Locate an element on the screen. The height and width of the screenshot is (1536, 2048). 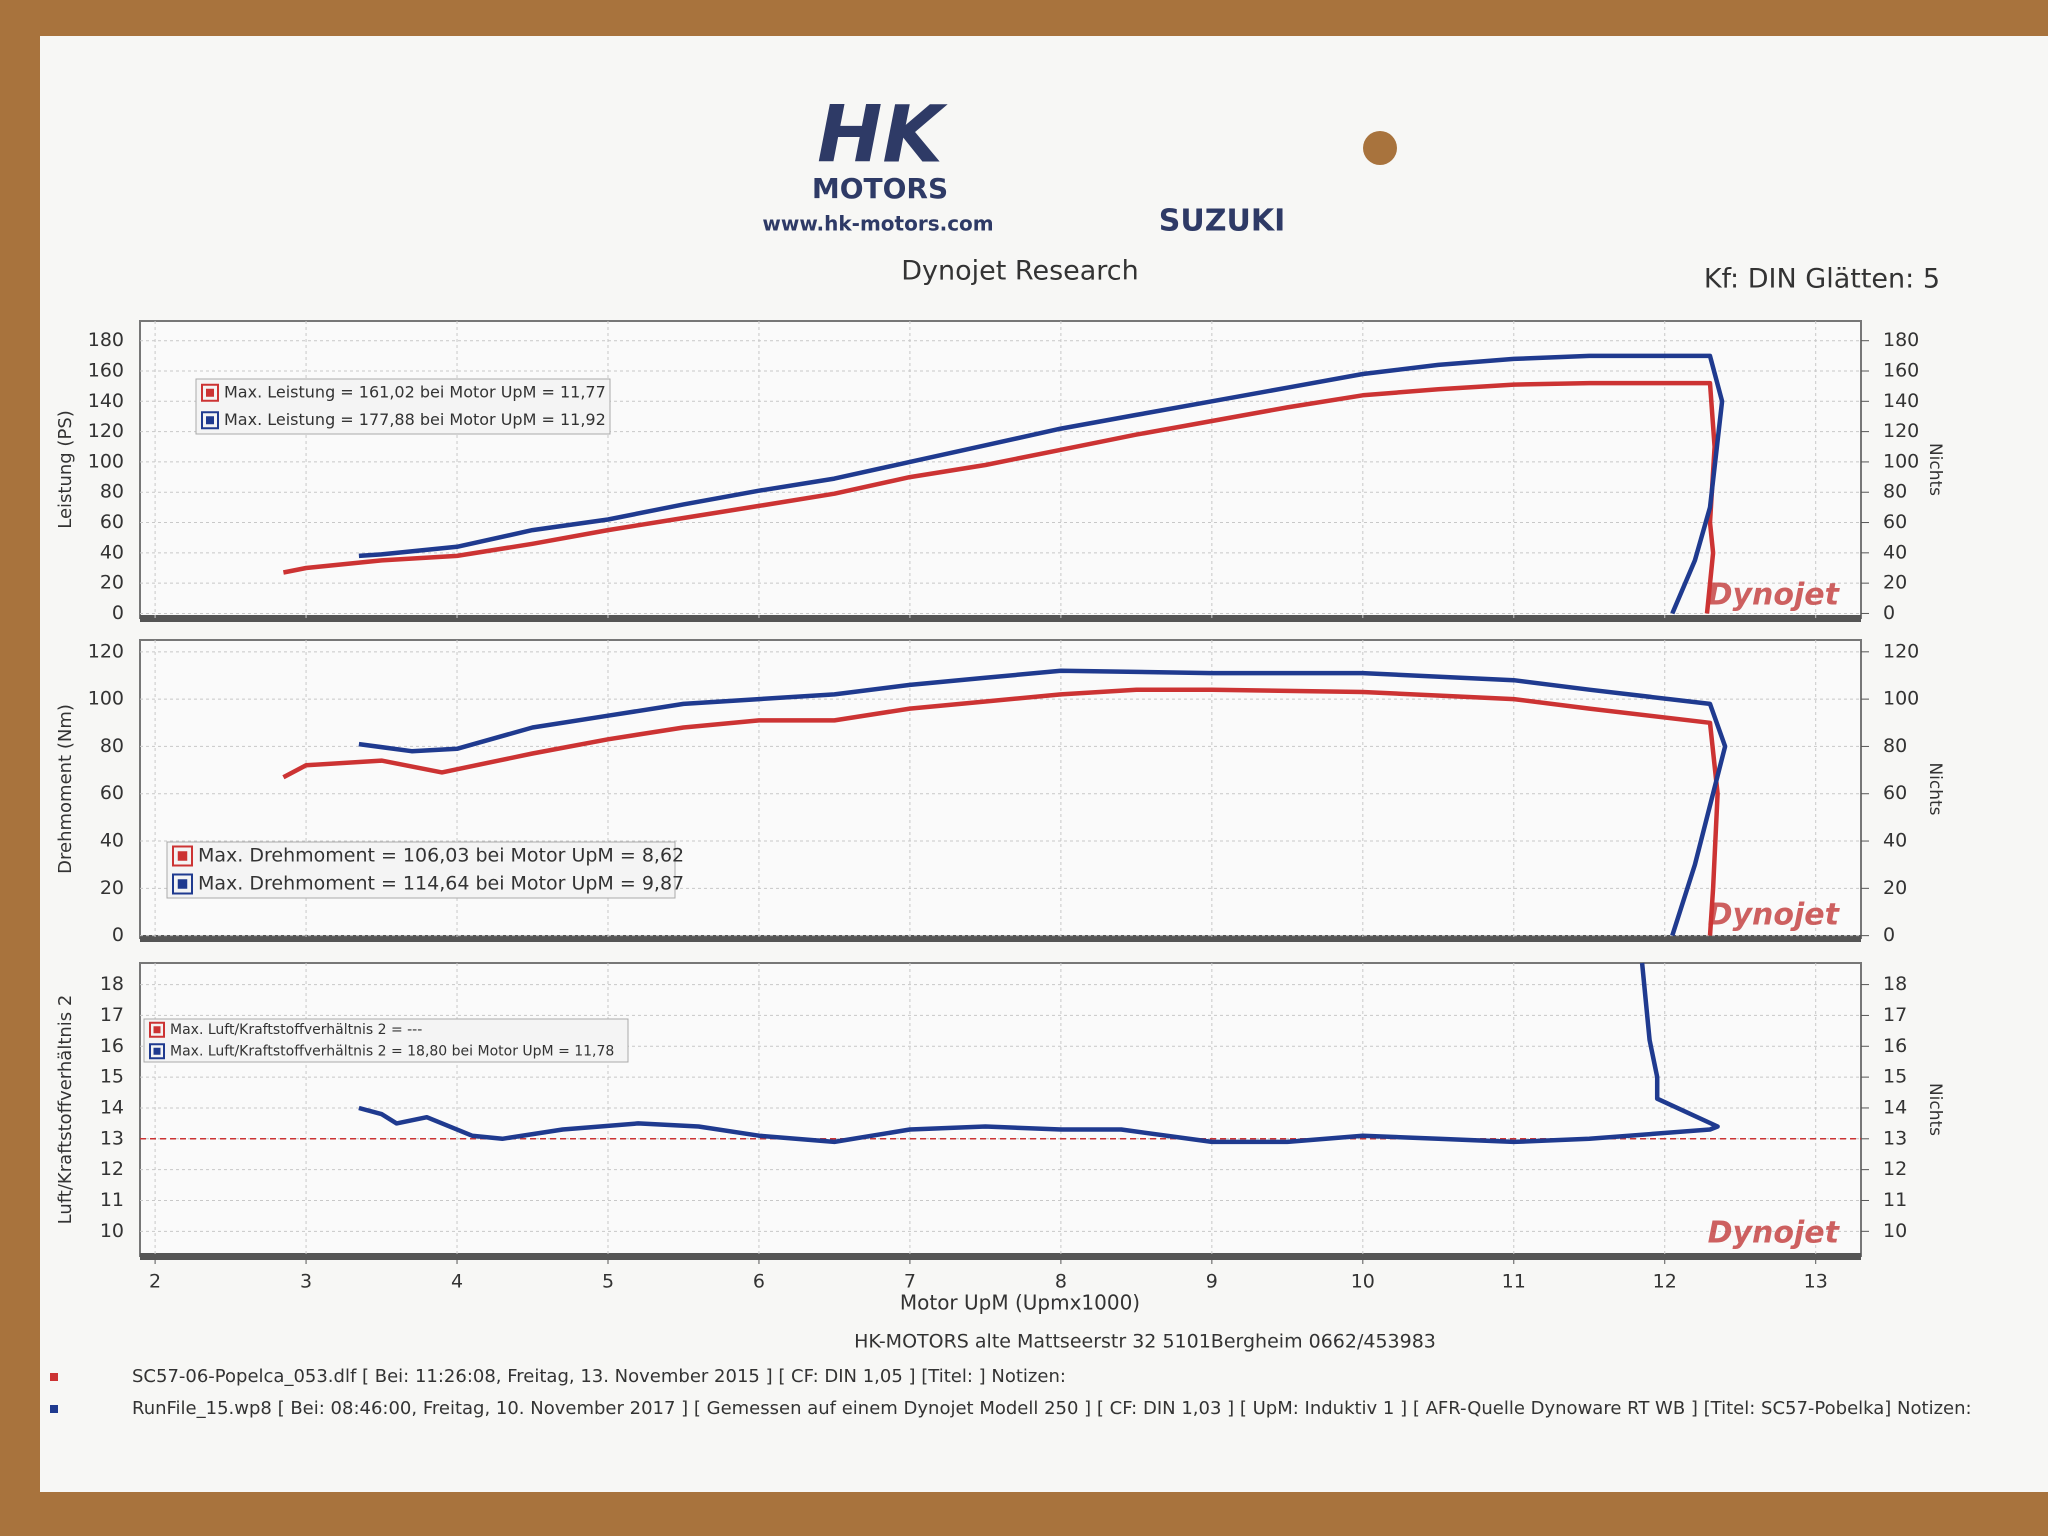
y2-tick-label: 12 is located at coordinates (1895, 1169).